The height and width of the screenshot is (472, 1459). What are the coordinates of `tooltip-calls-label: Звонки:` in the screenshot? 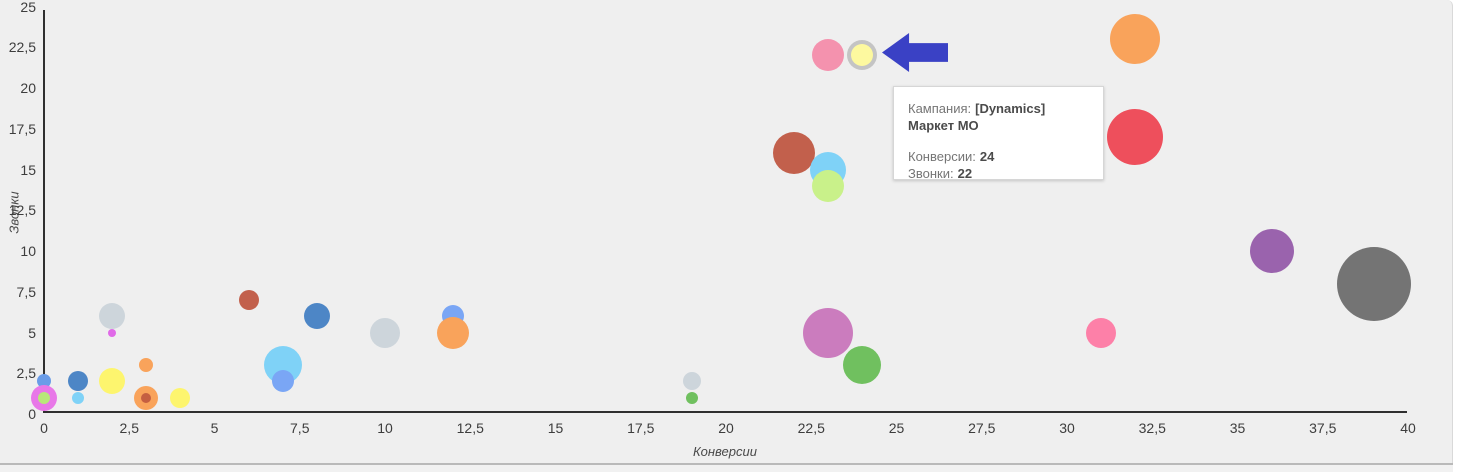 It's located at (931, 173).